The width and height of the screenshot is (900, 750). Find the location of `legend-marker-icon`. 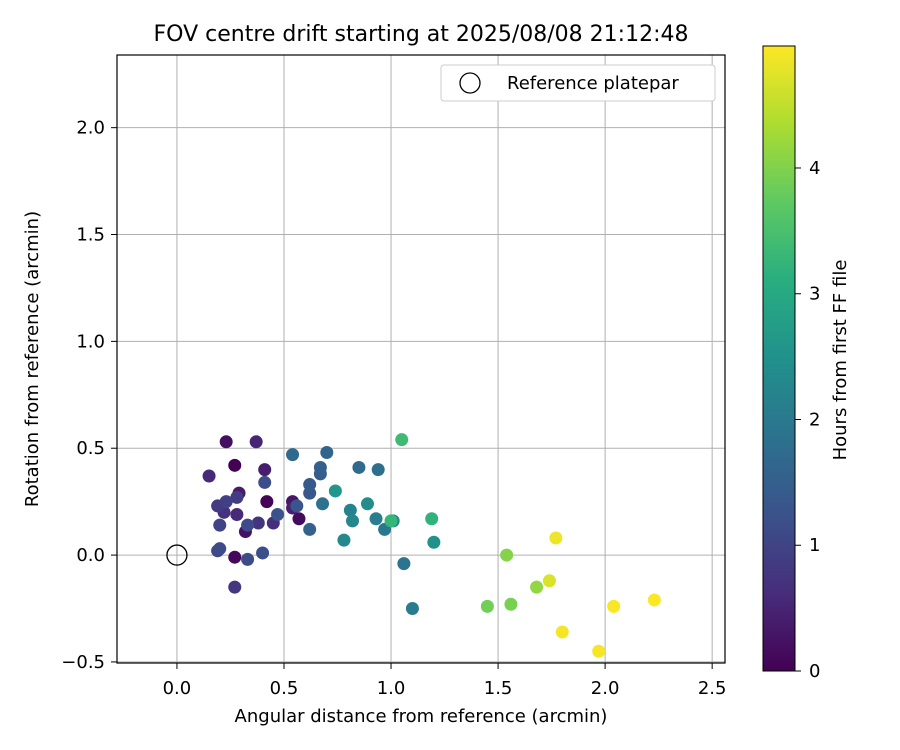

legend-marker-icon is located at coordinates (470, 83).